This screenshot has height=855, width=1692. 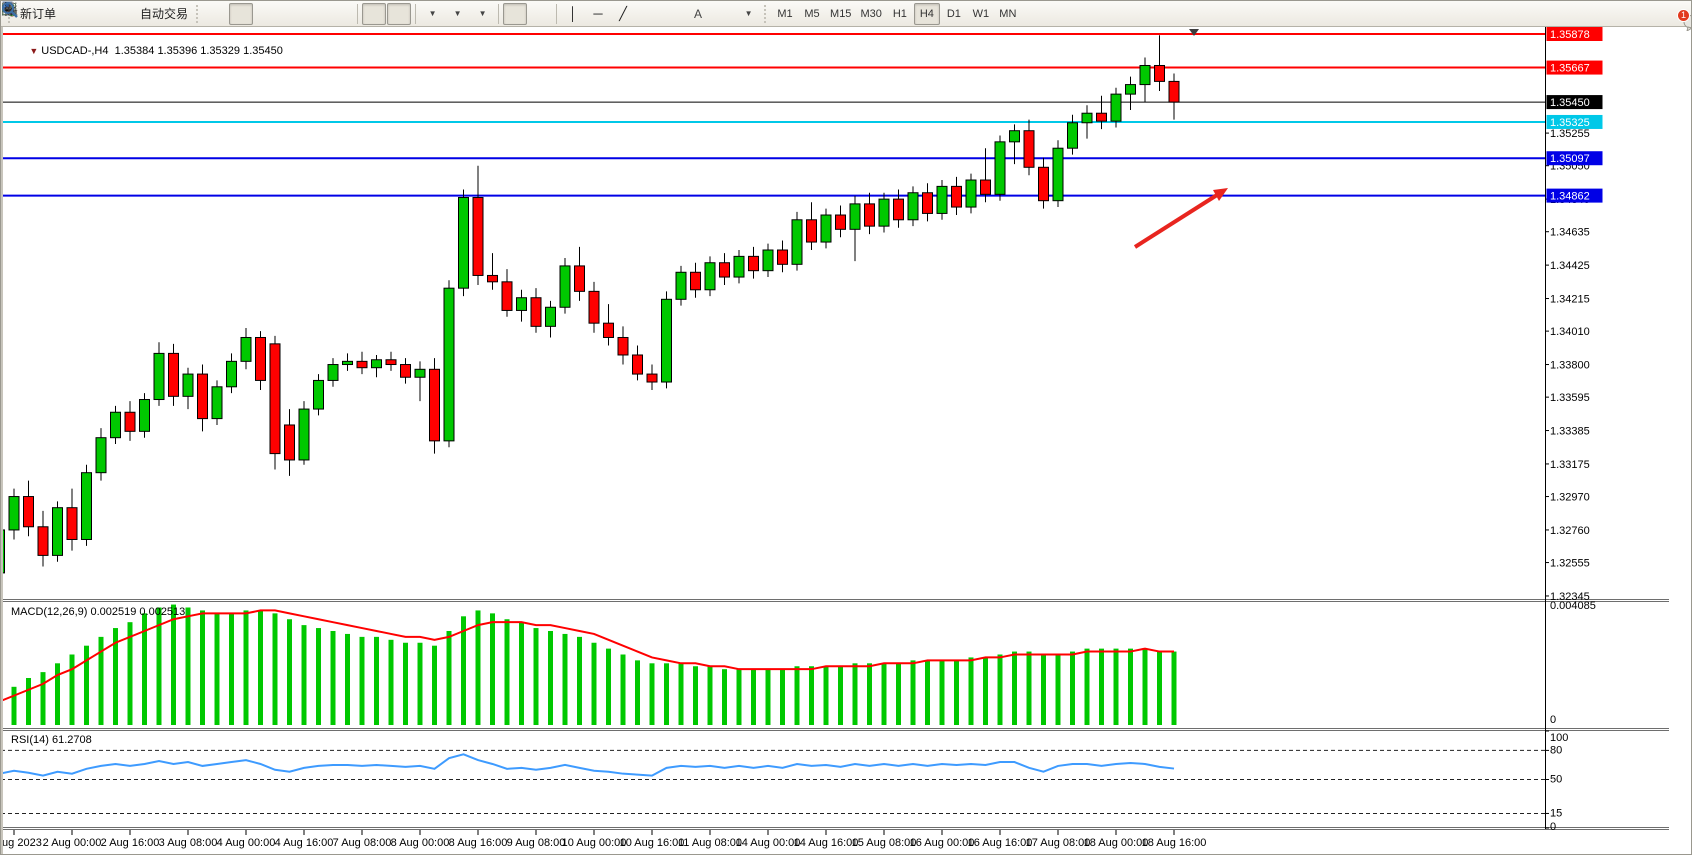 I want to click on price-badge-1.35878: 1.35878, so click(x=1574, y=34).